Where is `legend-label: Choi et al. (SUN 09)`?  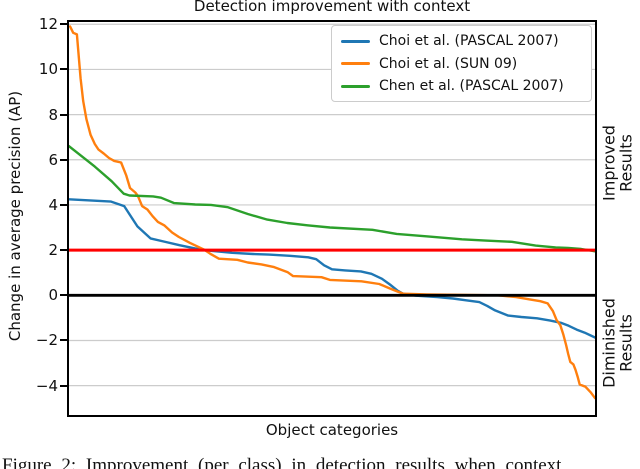 legend-label: Choi et al. (SUN 09) is located at coordinates (448, 63).